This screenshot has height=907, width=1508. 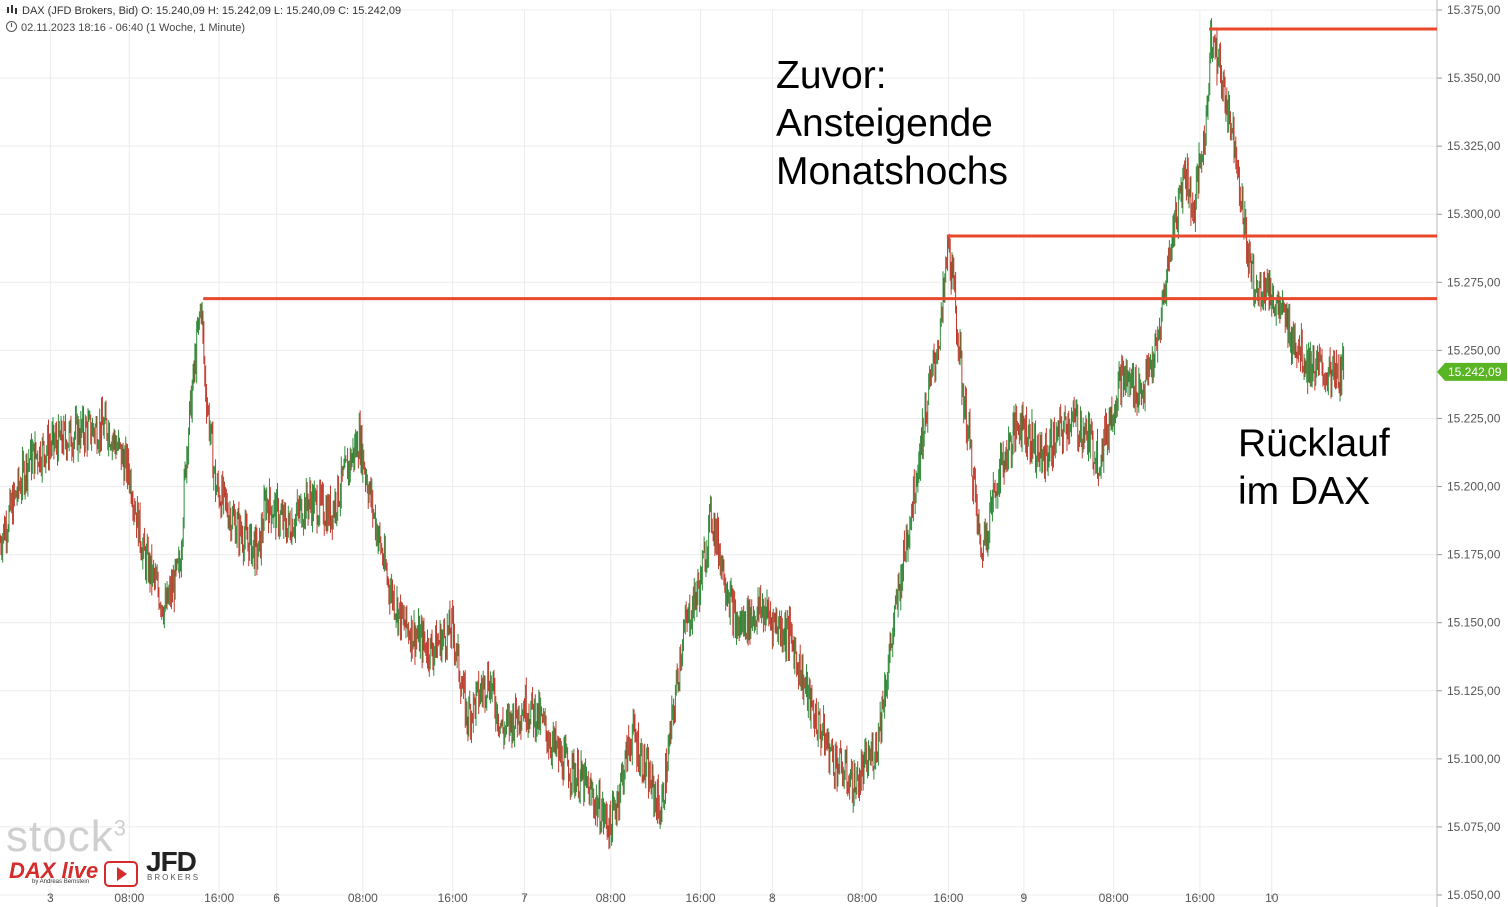 I want to click on last-price-badge, so click(x=1472, y=371).